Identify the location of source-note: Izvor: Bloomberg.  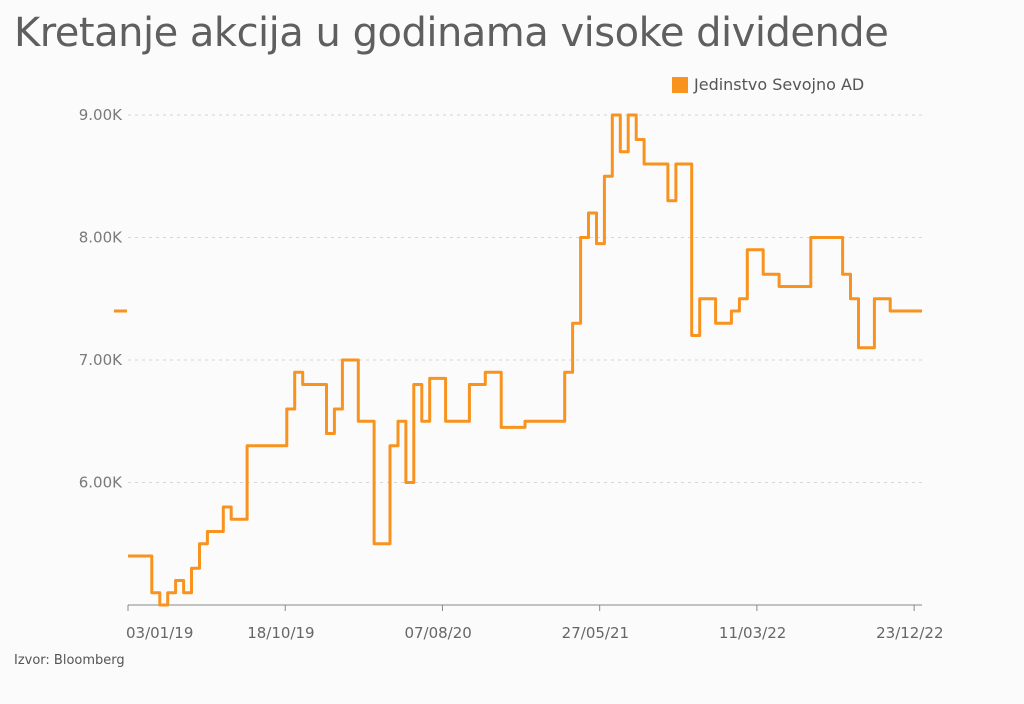
(69, 660).